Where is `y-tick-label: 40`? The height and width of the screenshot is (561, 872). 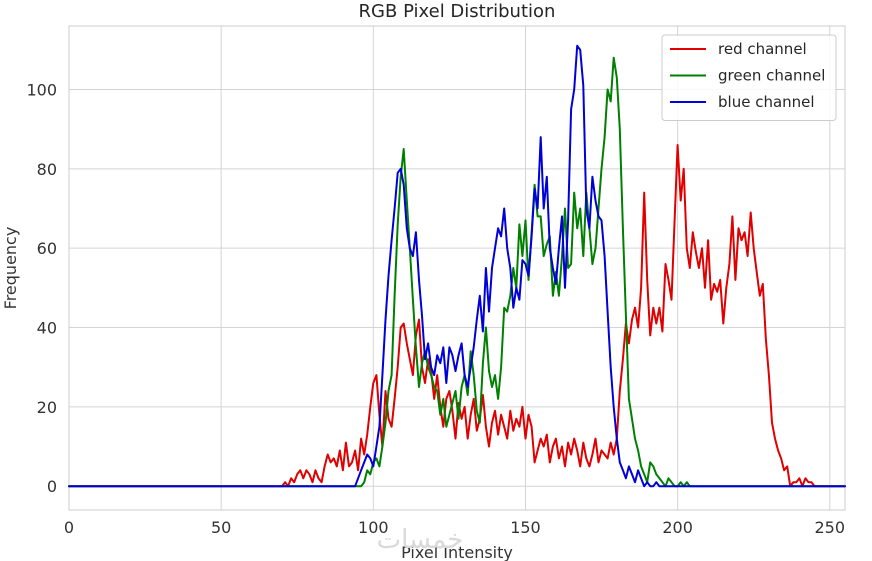 y-tick-label: 40 is located at coordinates (47, 328).